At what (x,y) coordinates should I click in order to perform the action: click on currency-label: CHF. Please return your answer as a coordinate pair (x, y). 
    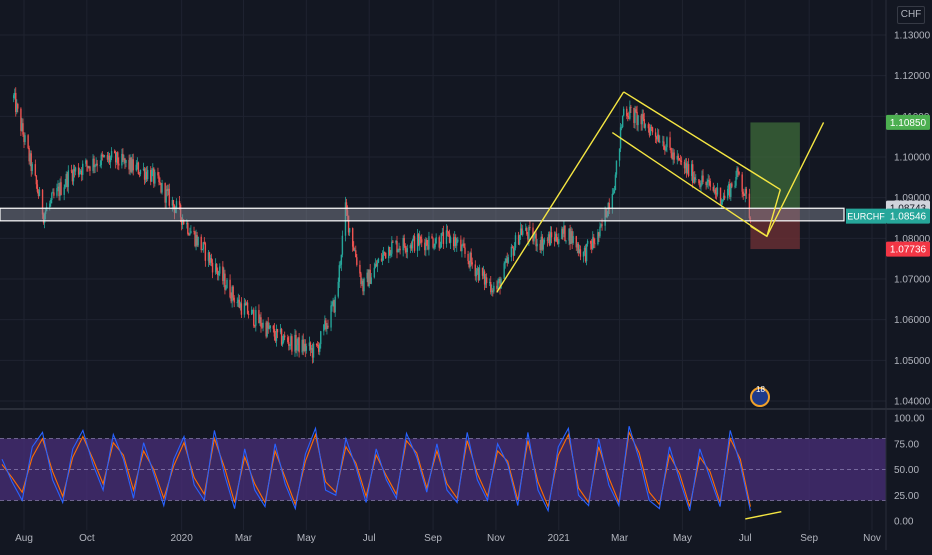
    Looking at the image, I should click on (911, 15).